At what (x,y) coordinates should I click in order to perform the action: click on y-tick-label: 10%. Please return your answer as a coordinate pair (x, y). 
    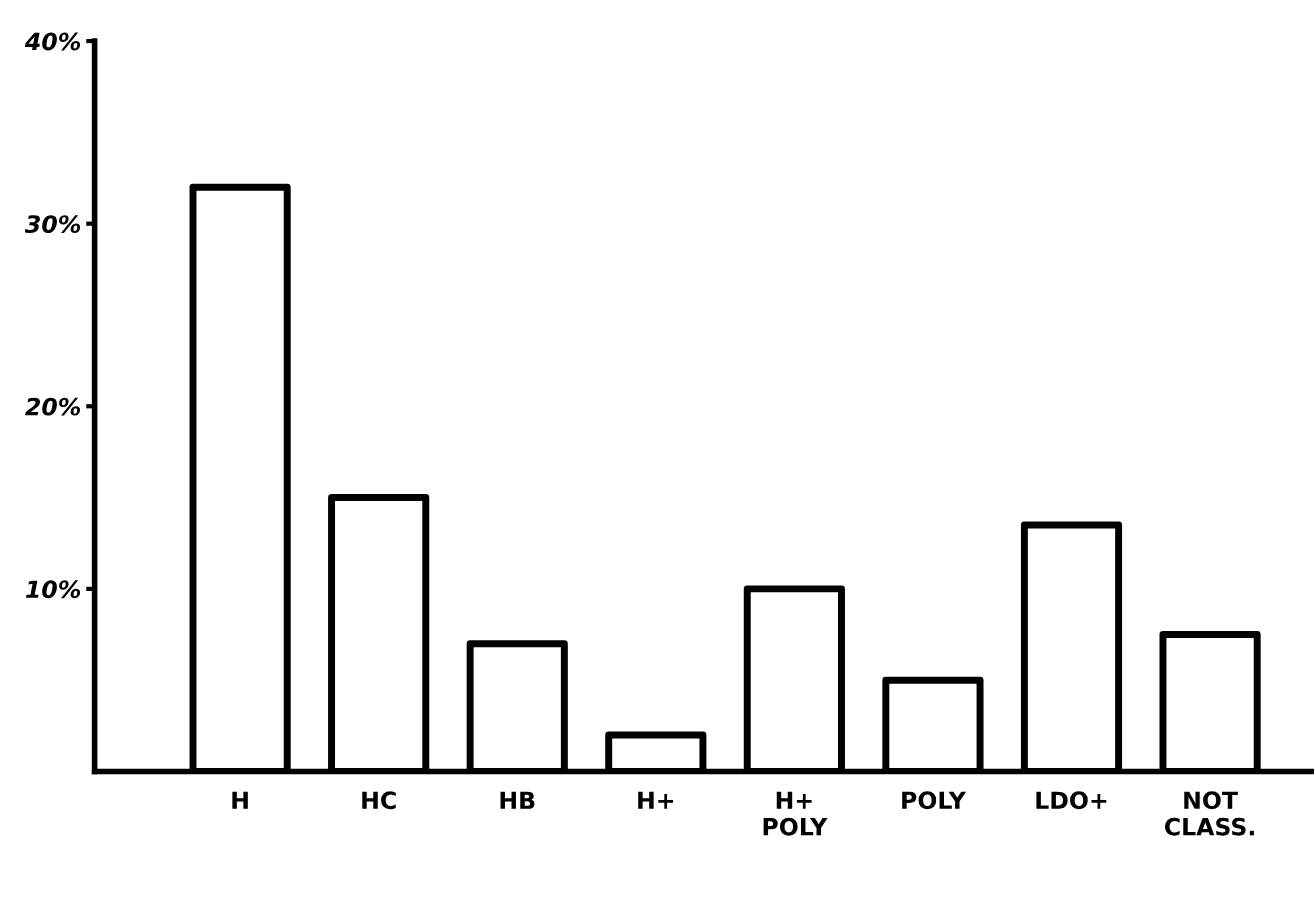
    Looking at the image, I should click on (53, 589).